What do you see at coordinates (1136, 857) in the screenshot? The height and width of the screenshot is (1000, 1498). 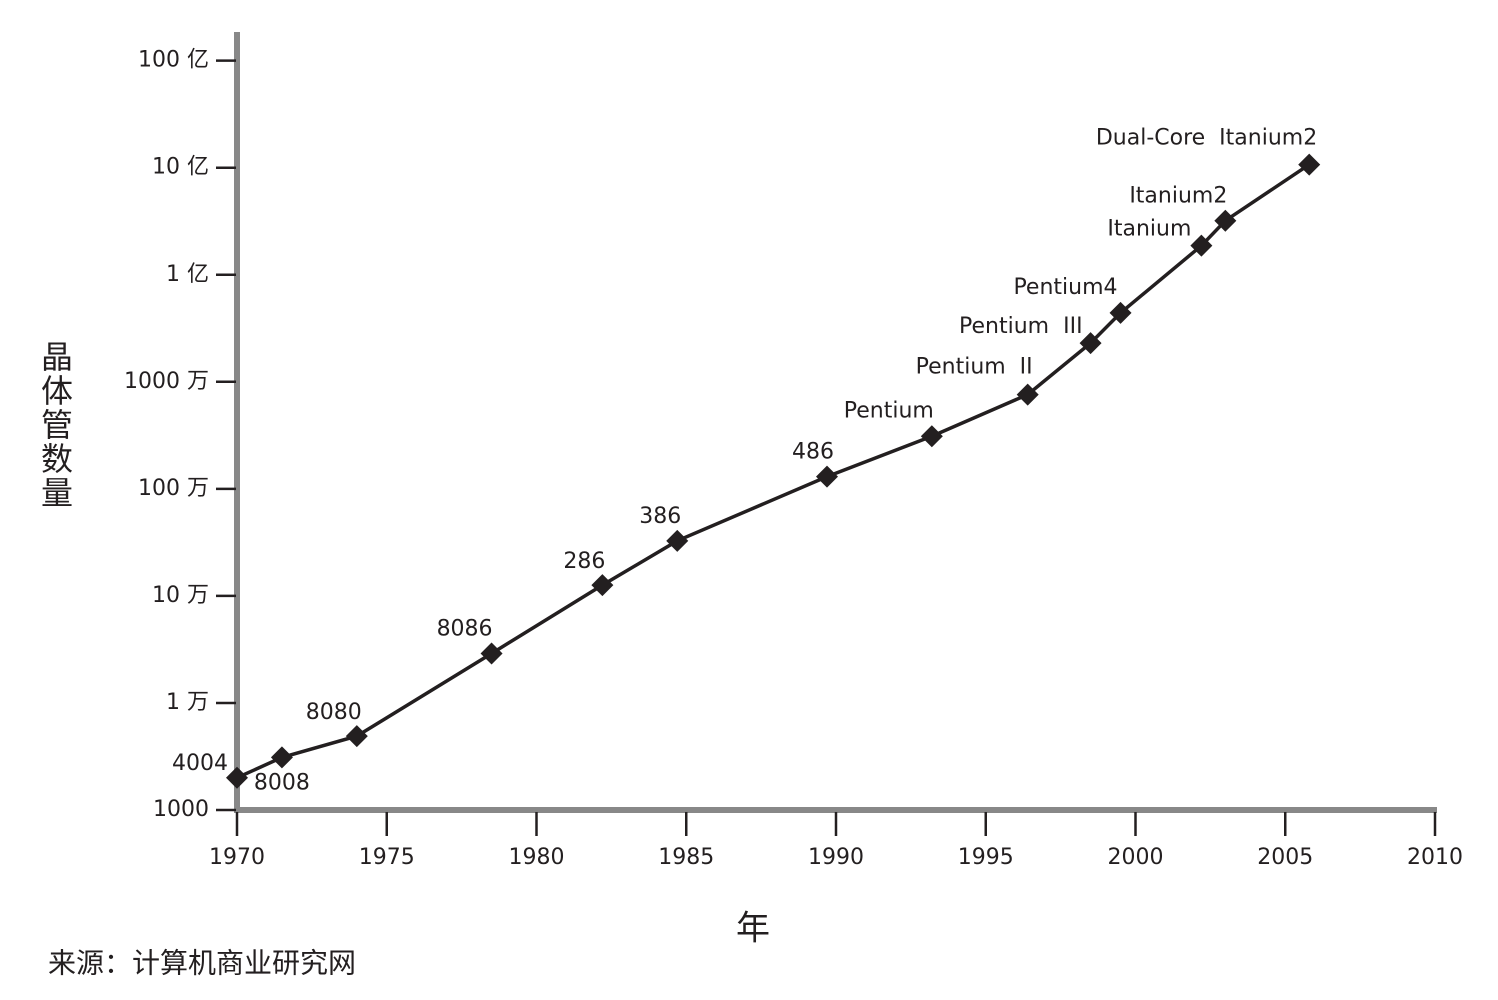 I see `x-tick-label: 2000` at bounding box center [1136, 857].